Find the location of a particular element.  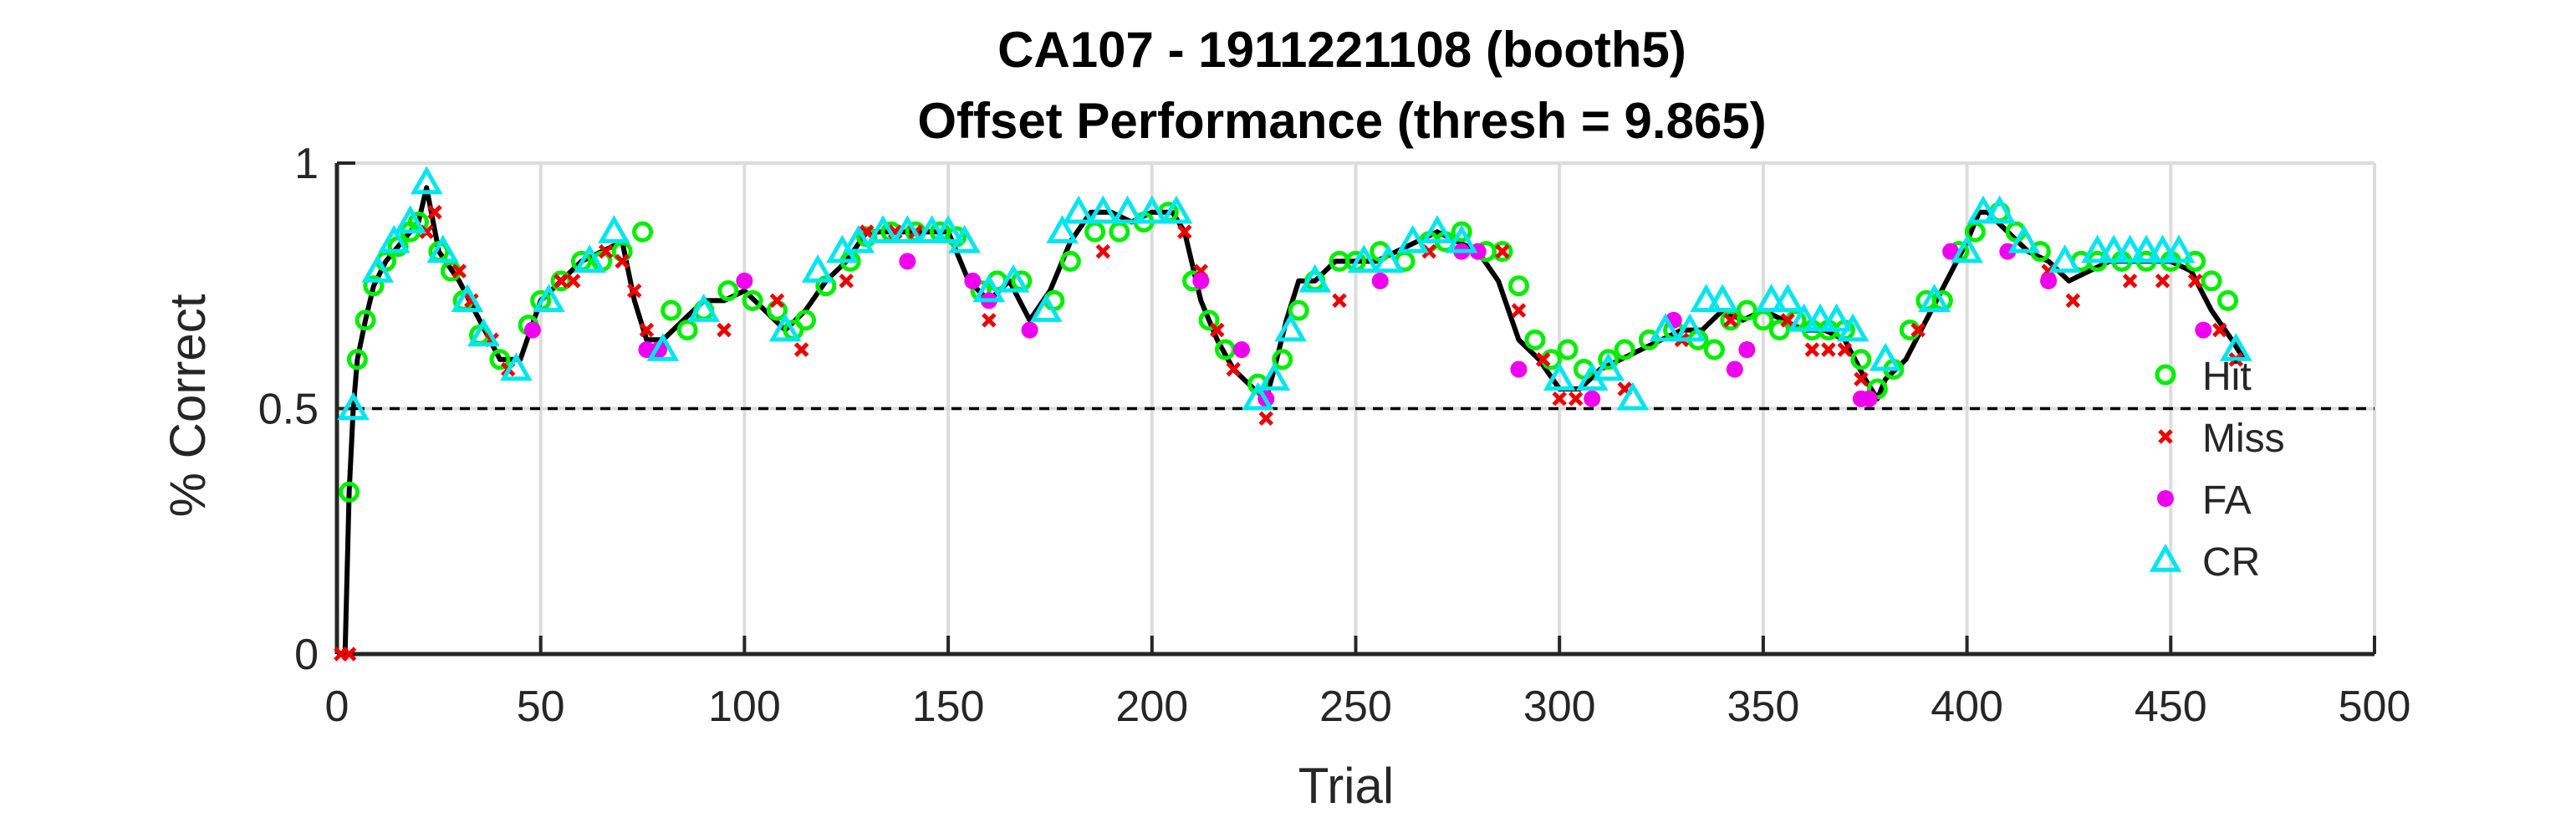

x-tick-label: 300 is located at coordinates (1560, 707).